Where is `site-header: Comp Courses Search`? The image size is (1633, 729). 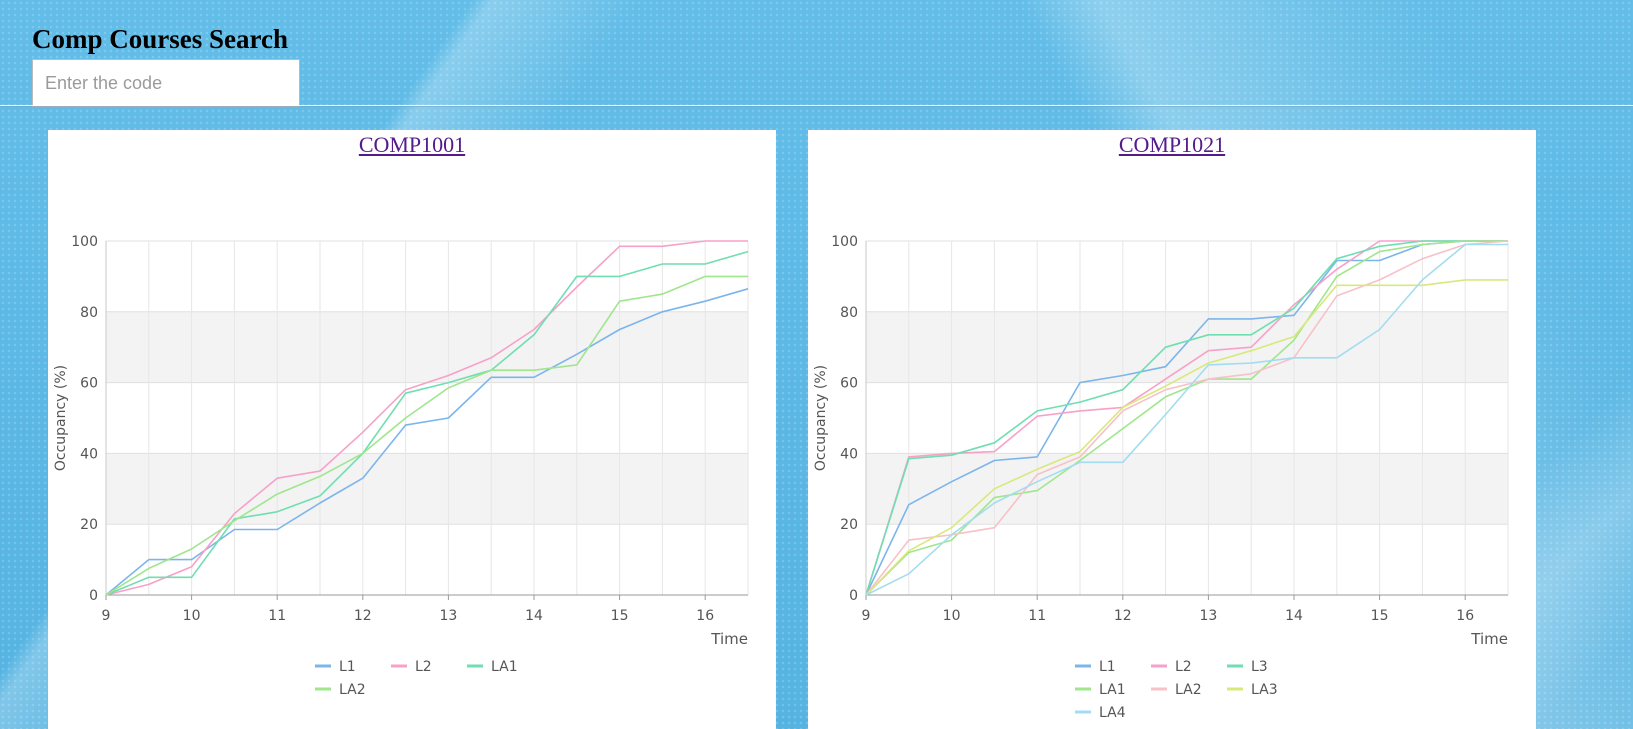 site-header: Comp Courses Search is located at coordinates (166, 63).